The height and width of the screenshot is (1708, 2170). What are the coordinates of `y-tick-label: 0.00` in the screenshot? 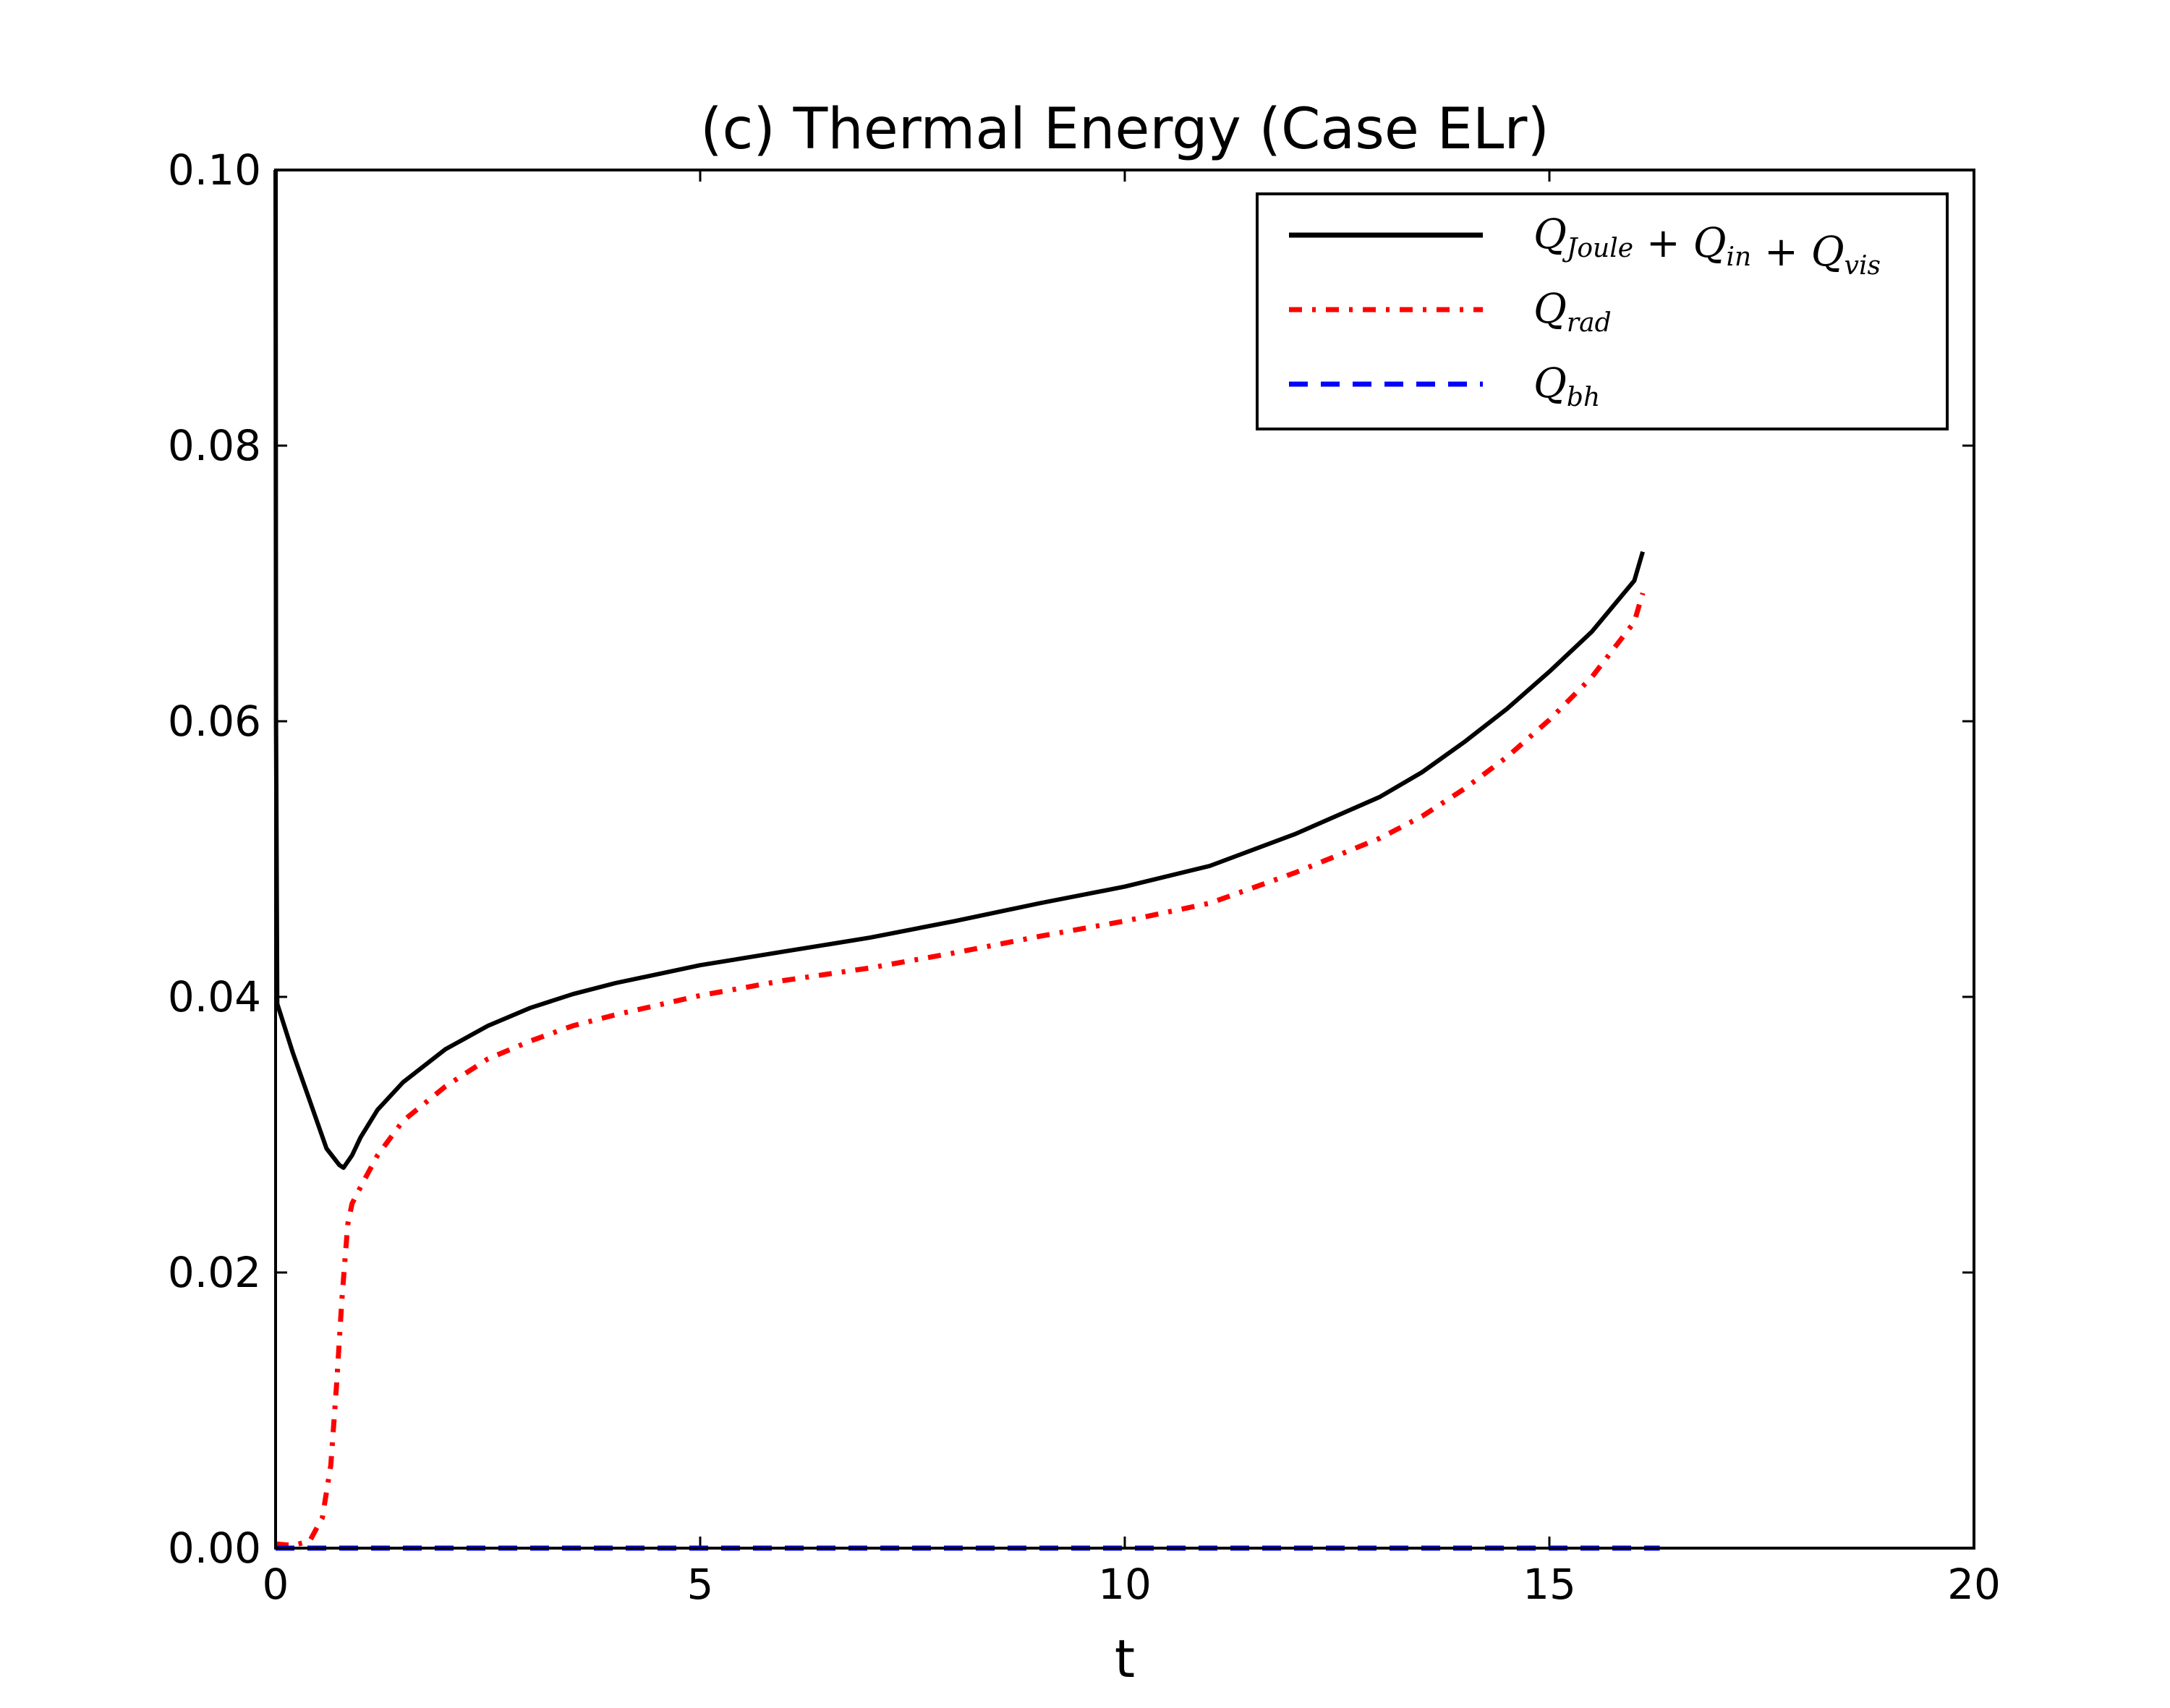 It's located at (214, 1548).